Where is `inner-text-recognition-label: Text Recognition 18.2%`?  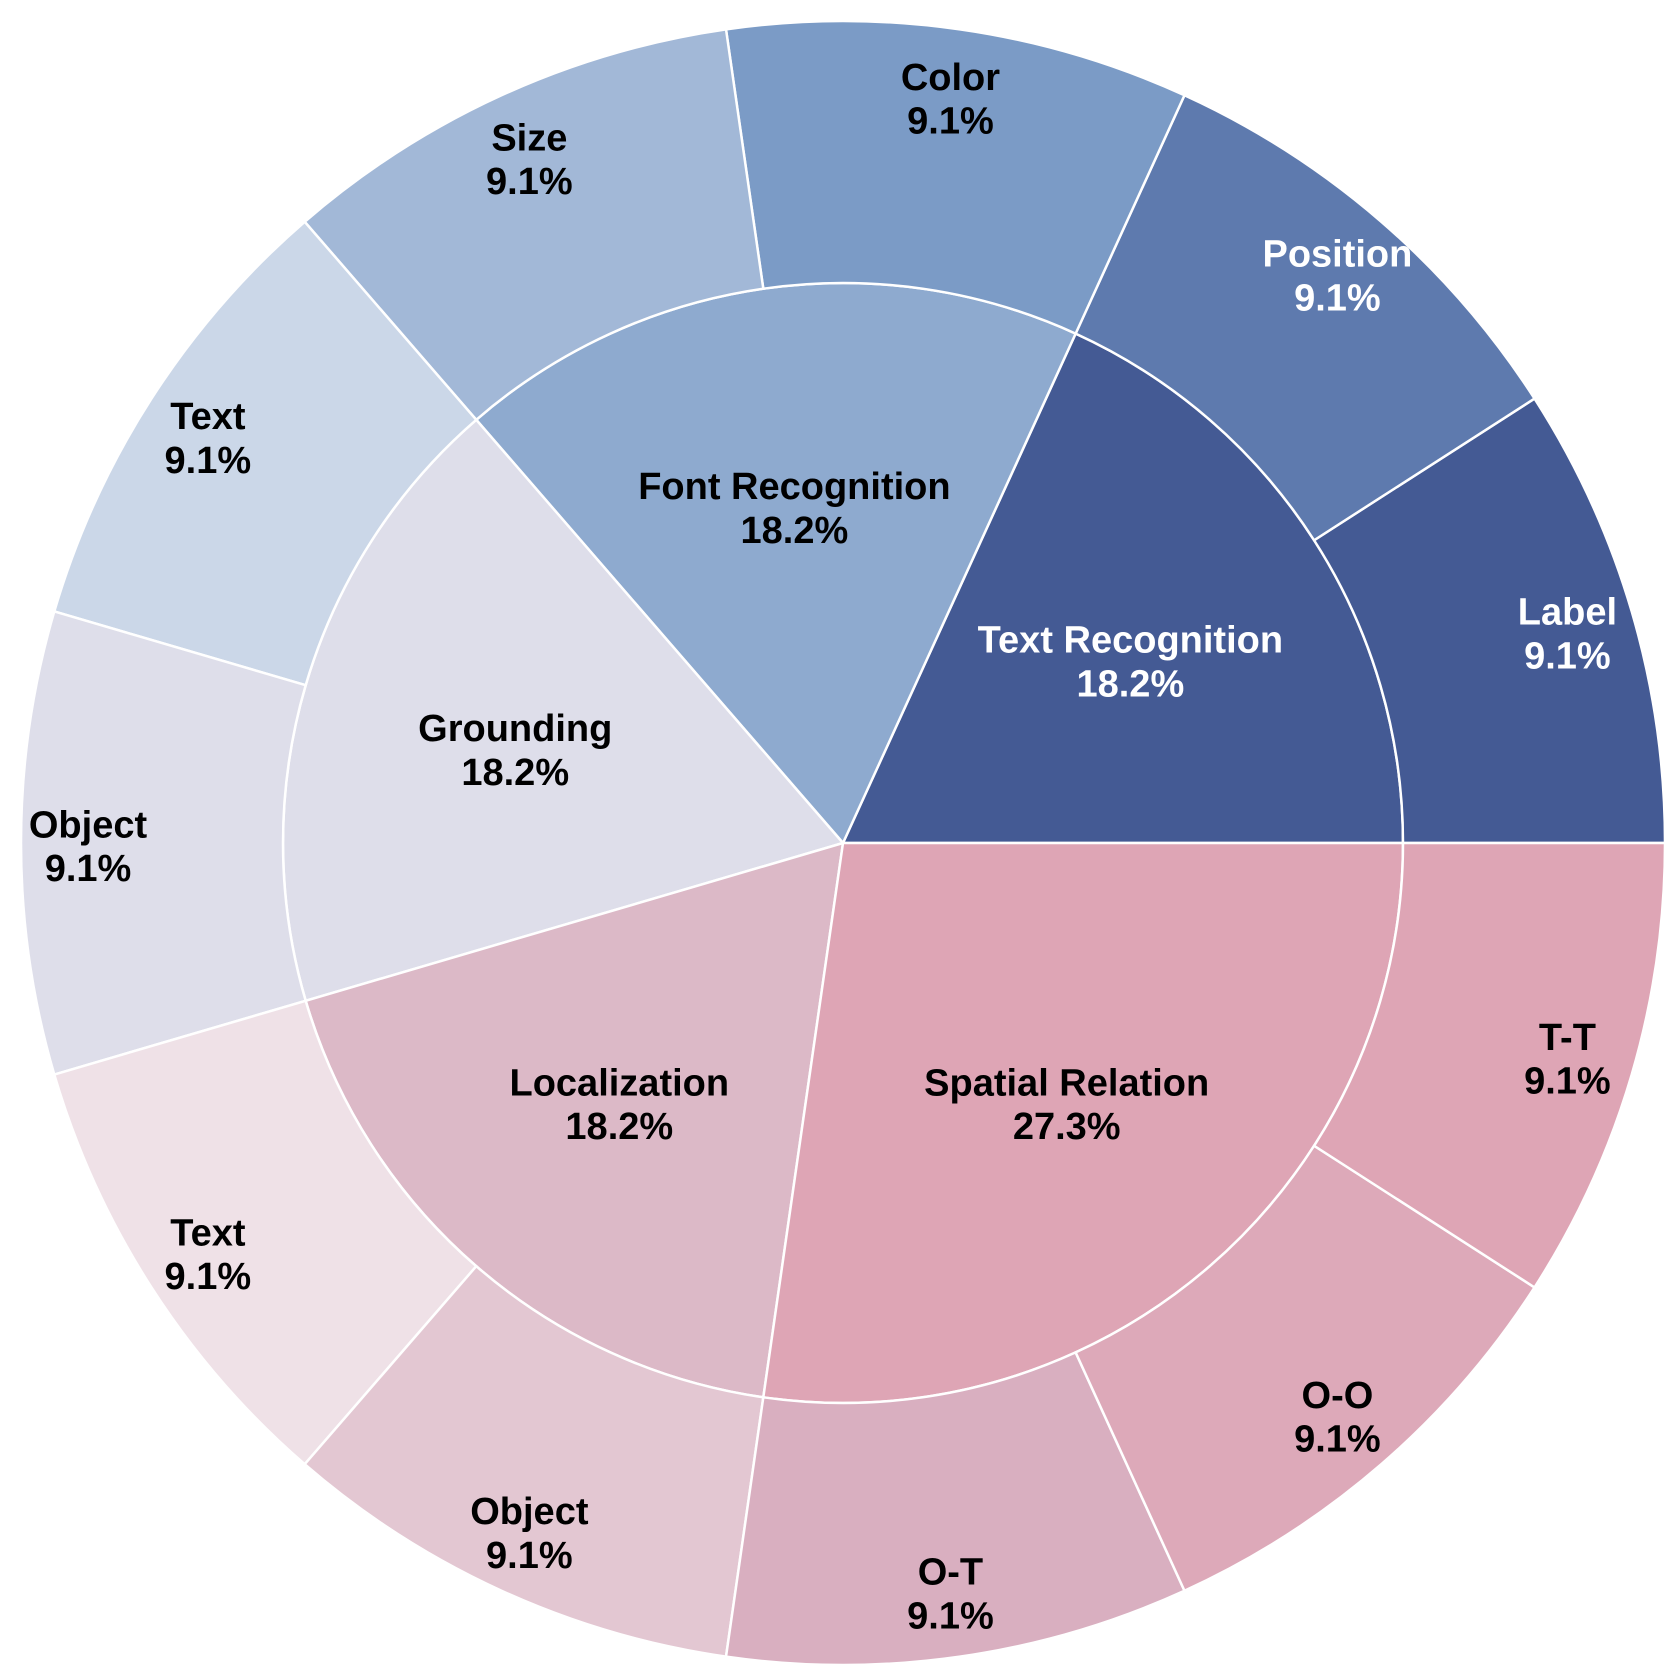 inner-text-recognition-label: Text Recognition 18.2% is located at coordinates (1130, 663).